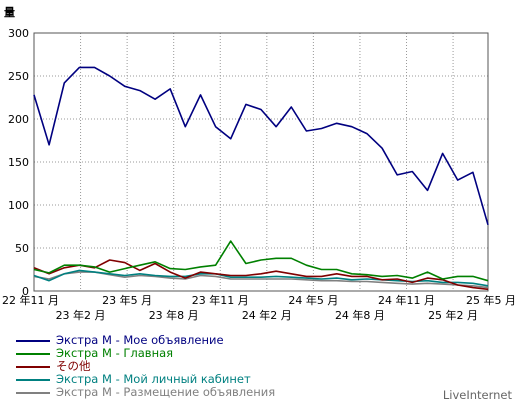 Image resolution: width=520 pixels, height=405 pixels. What do you see at coordinates (73, 366) in the screenshot?
I see `legend-label: その他` at bounding box center [73, 366].